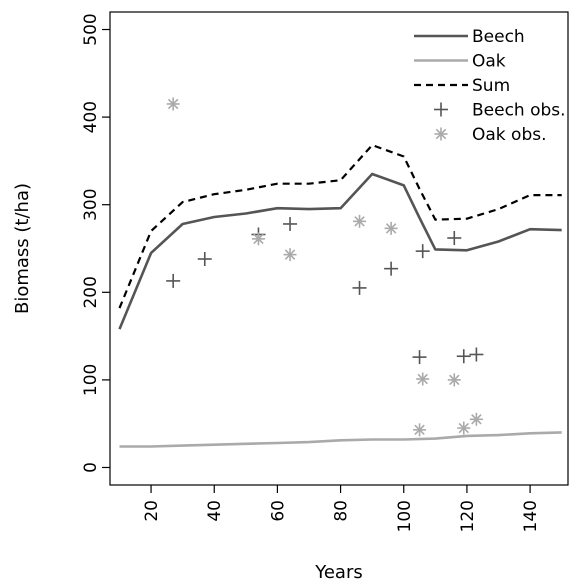  What do you see at coordinates (152, 511) in the screenshot?
I see `x-tick-label-20: 20` at bounding box center [152, 511].